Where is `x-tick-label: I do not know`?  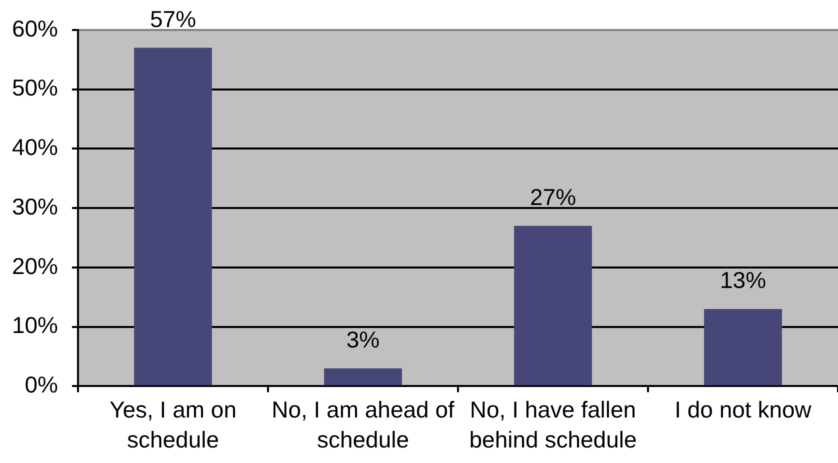 x-tick-label: I do not know is located at coordinates (743, 409).